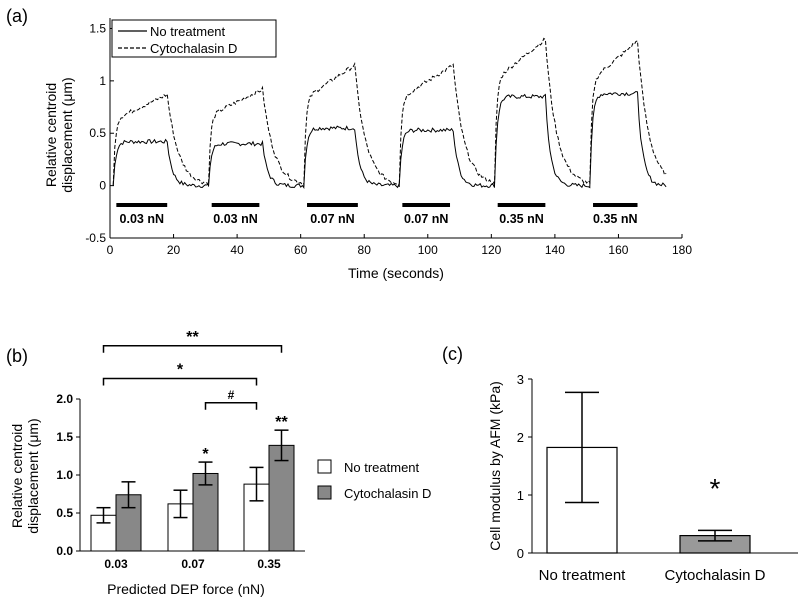 The image size is (800, 606). What do you see at coordinates (495, 466) in the screenshot?
I see `panel-c-ylabel: Cell modulus by AFM (kPa)` at bounding box center [495, 466].